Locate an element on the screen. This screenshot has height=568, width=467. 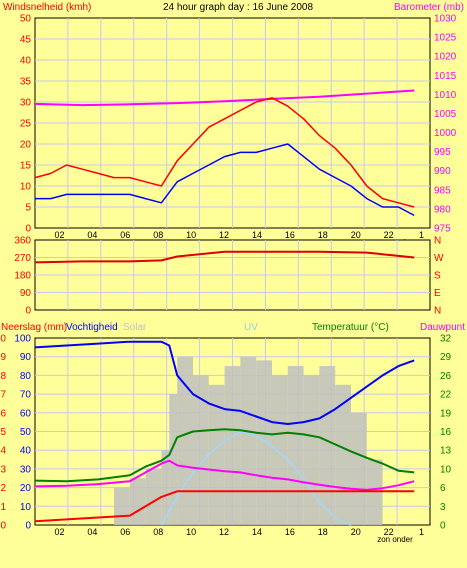
y-tick-label-right: 995 is located at coordinates (442, 152).